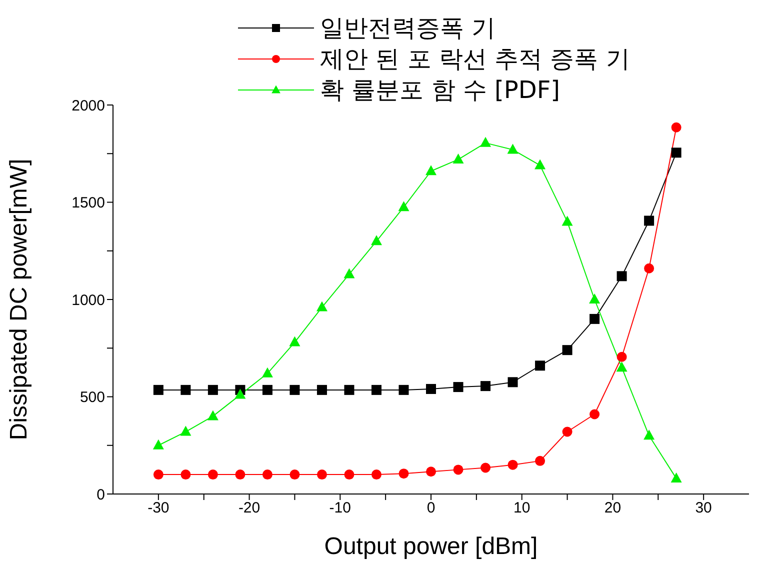  What do you see at coordinates (88, 203) in the screenshot?
I see `y-tick-label: 1500` at bounding box center [88, 203].